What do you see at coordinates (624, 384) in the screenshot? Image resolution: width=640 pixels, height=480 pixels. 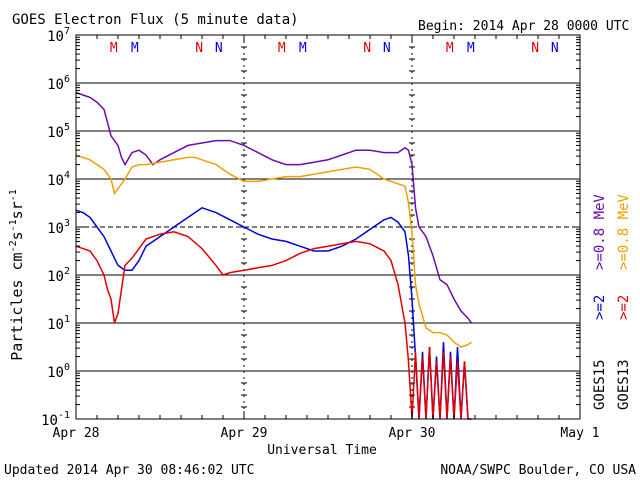 I see `legend-goes13-label: GOES13` at bounding box center [624, 384].